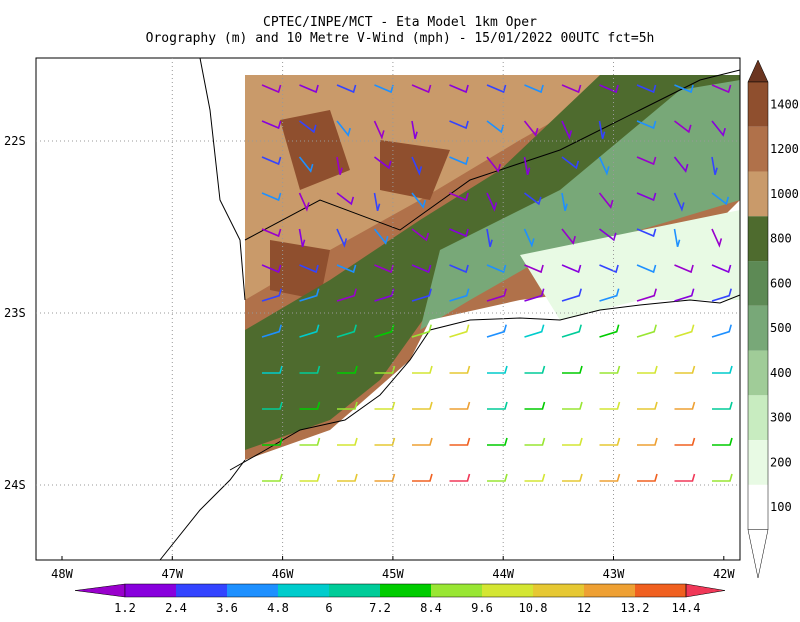 Image resolution: width=800 pixels, height=622 pixels. I want to click on colorbar-frame, so click(758, 305).